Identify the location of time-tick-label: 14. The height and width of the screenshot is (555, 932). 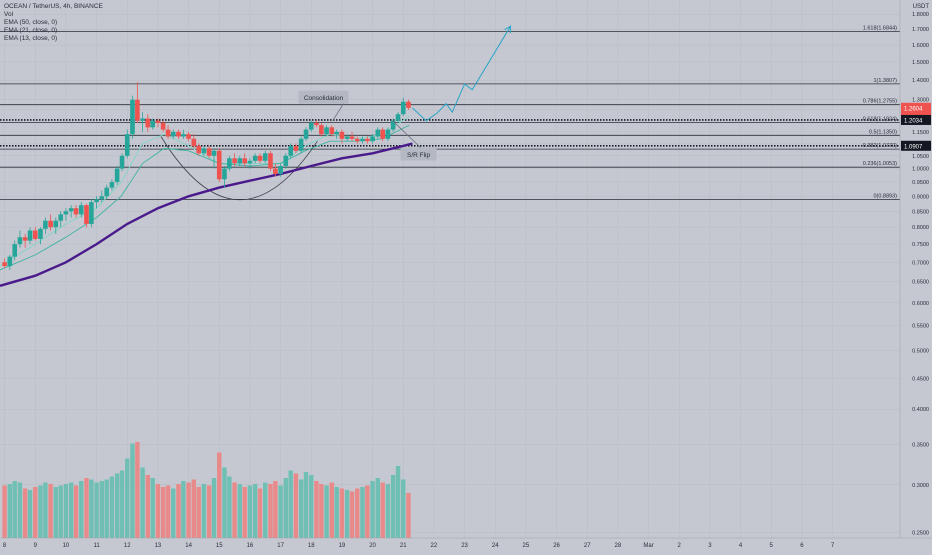
(188, 546).